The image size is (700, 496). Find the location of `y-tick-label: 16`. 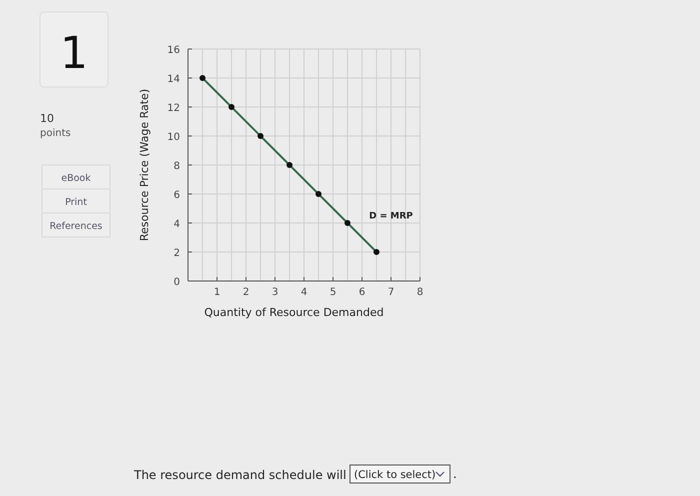

y-tick-label: 16 is located at coordinates (173, 50).